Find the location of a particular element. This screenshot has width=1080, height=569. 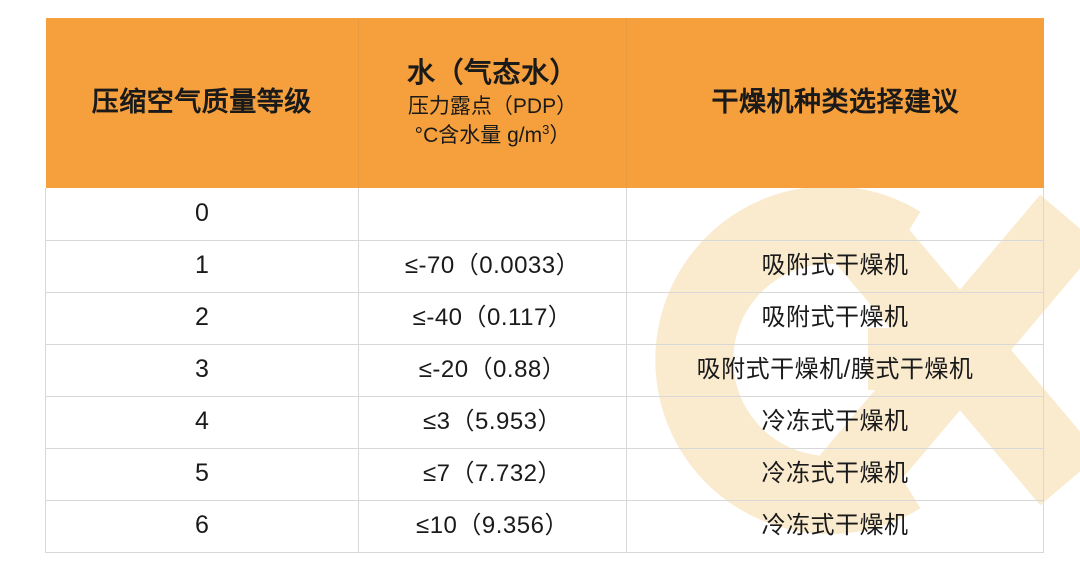

header-water-content-post: ） is located at coordinates (560, 135).